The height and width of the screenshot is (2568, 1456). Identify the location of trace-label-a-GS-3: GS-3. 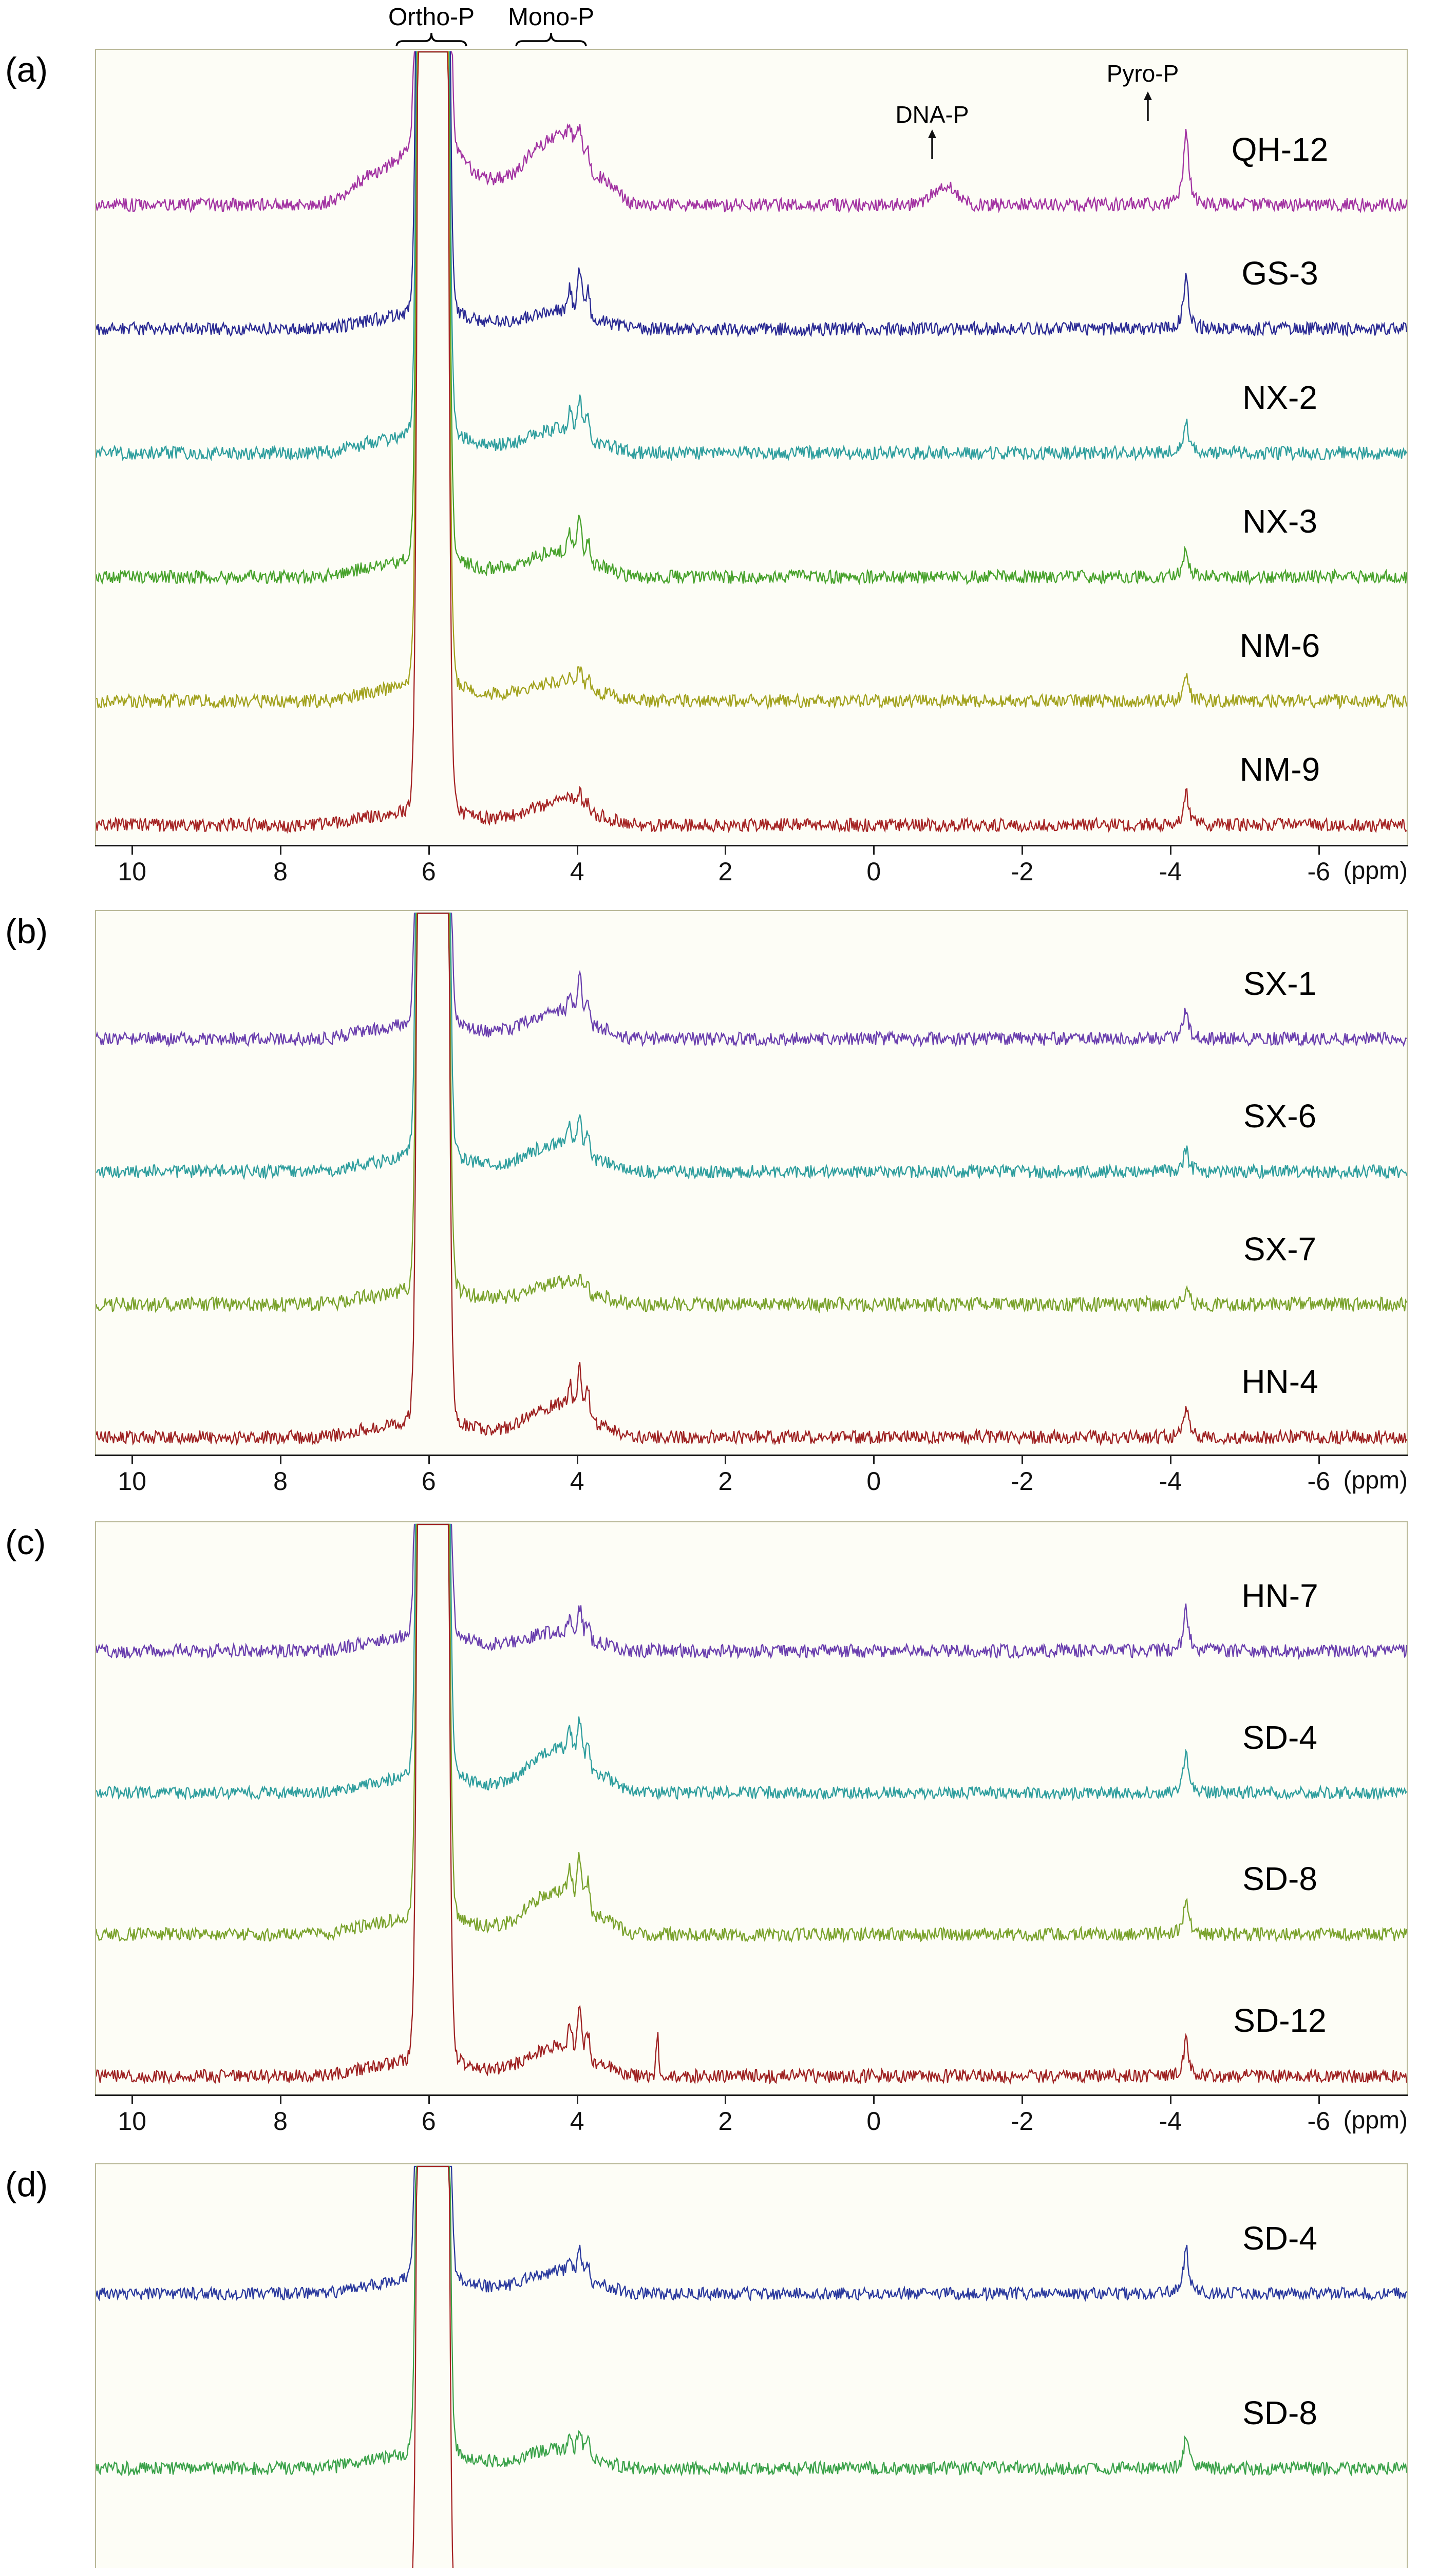
(1280, 273).